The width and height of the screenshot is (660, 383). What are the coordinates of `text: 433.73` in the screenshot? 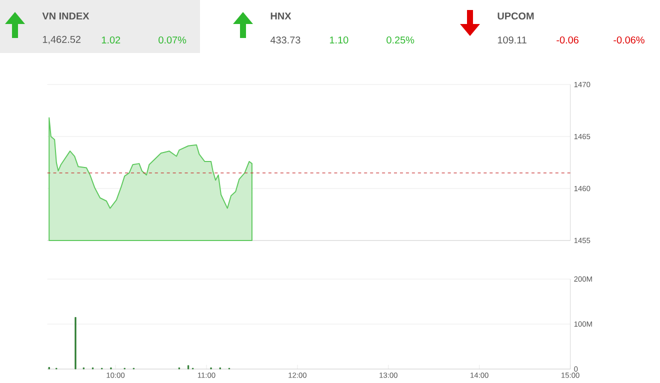 It's located at (285, 40).